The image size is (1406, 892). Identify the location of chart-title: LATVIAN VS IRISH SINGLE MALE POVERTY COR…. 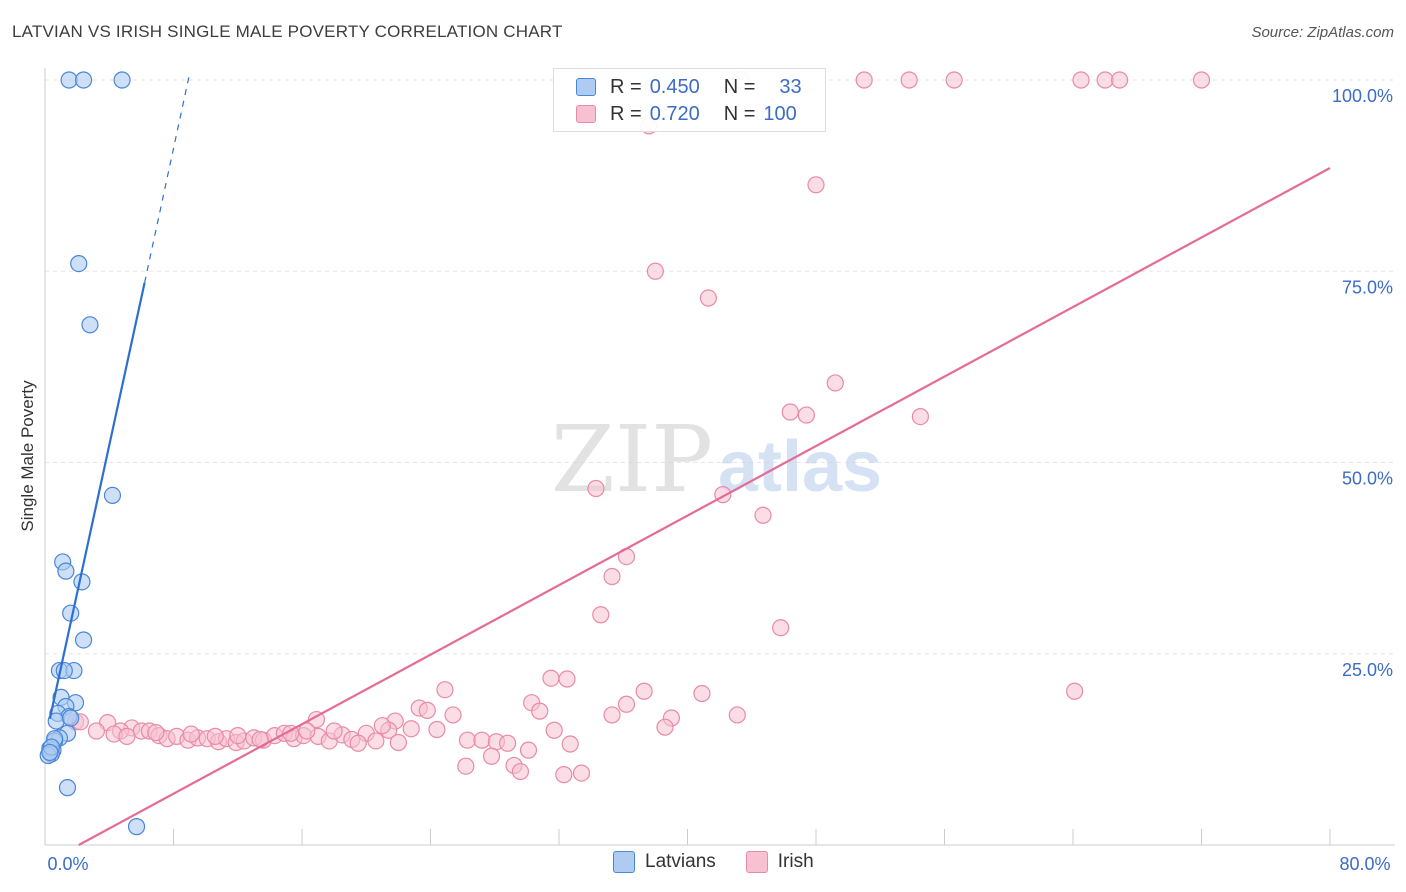
(287, 31).